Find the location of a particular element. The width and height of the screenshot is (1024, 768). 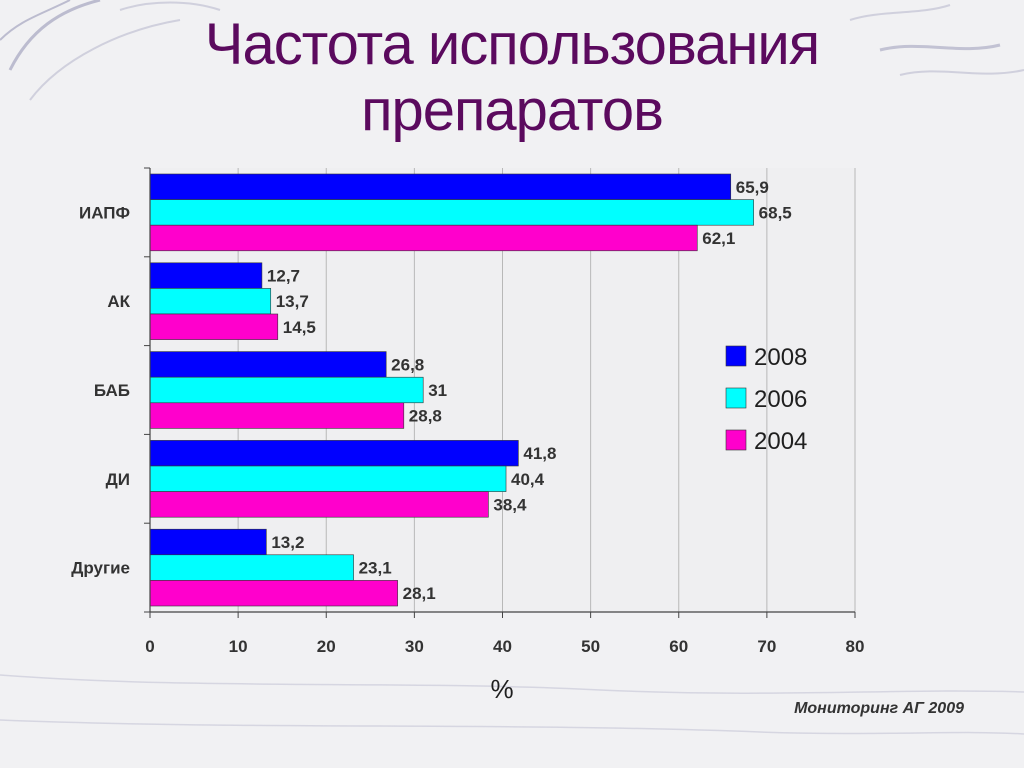

category-label: БАБ is located at coordinates (112, 390).